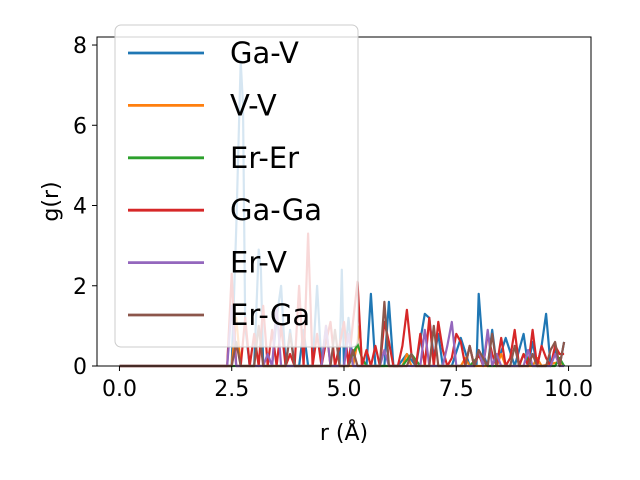 This screenshot has width=640, height=480. Describe the element at coordinates (80, 287) in the screenshot. I see `y-tick-label: 2` at that location.